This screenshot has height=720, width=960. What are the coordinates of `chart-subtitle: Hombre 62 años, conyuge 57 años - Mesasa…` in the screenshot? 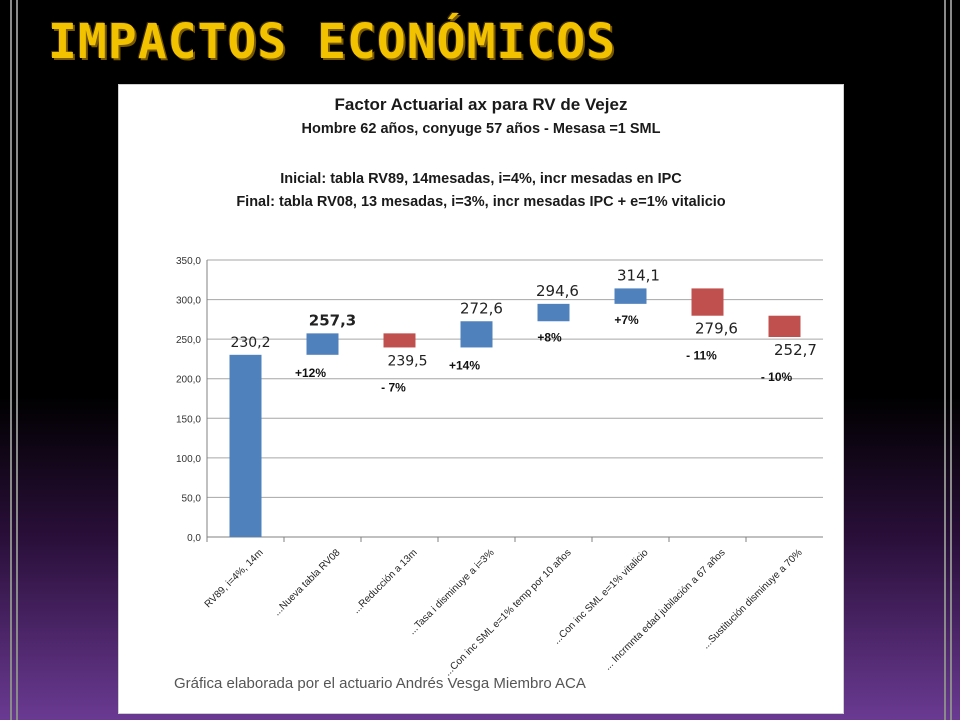 It's located at (481, 129).